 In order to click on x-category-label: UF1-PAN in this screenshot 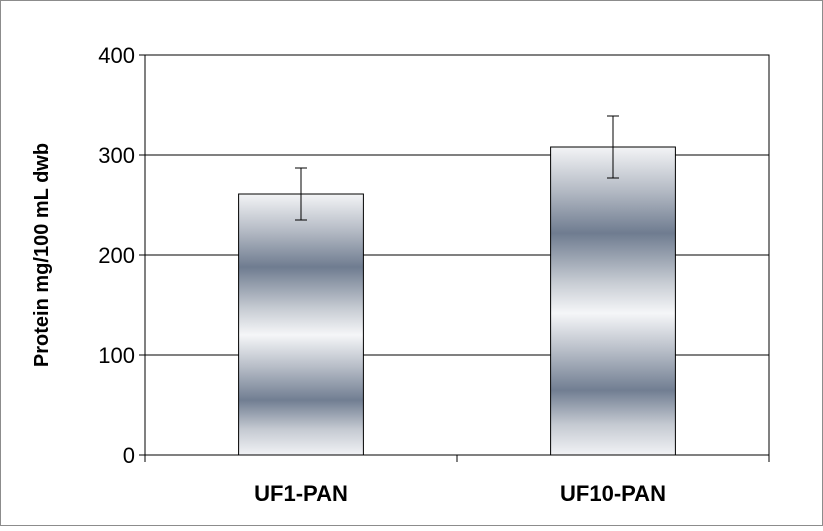, I will do `click(301, 493)`.